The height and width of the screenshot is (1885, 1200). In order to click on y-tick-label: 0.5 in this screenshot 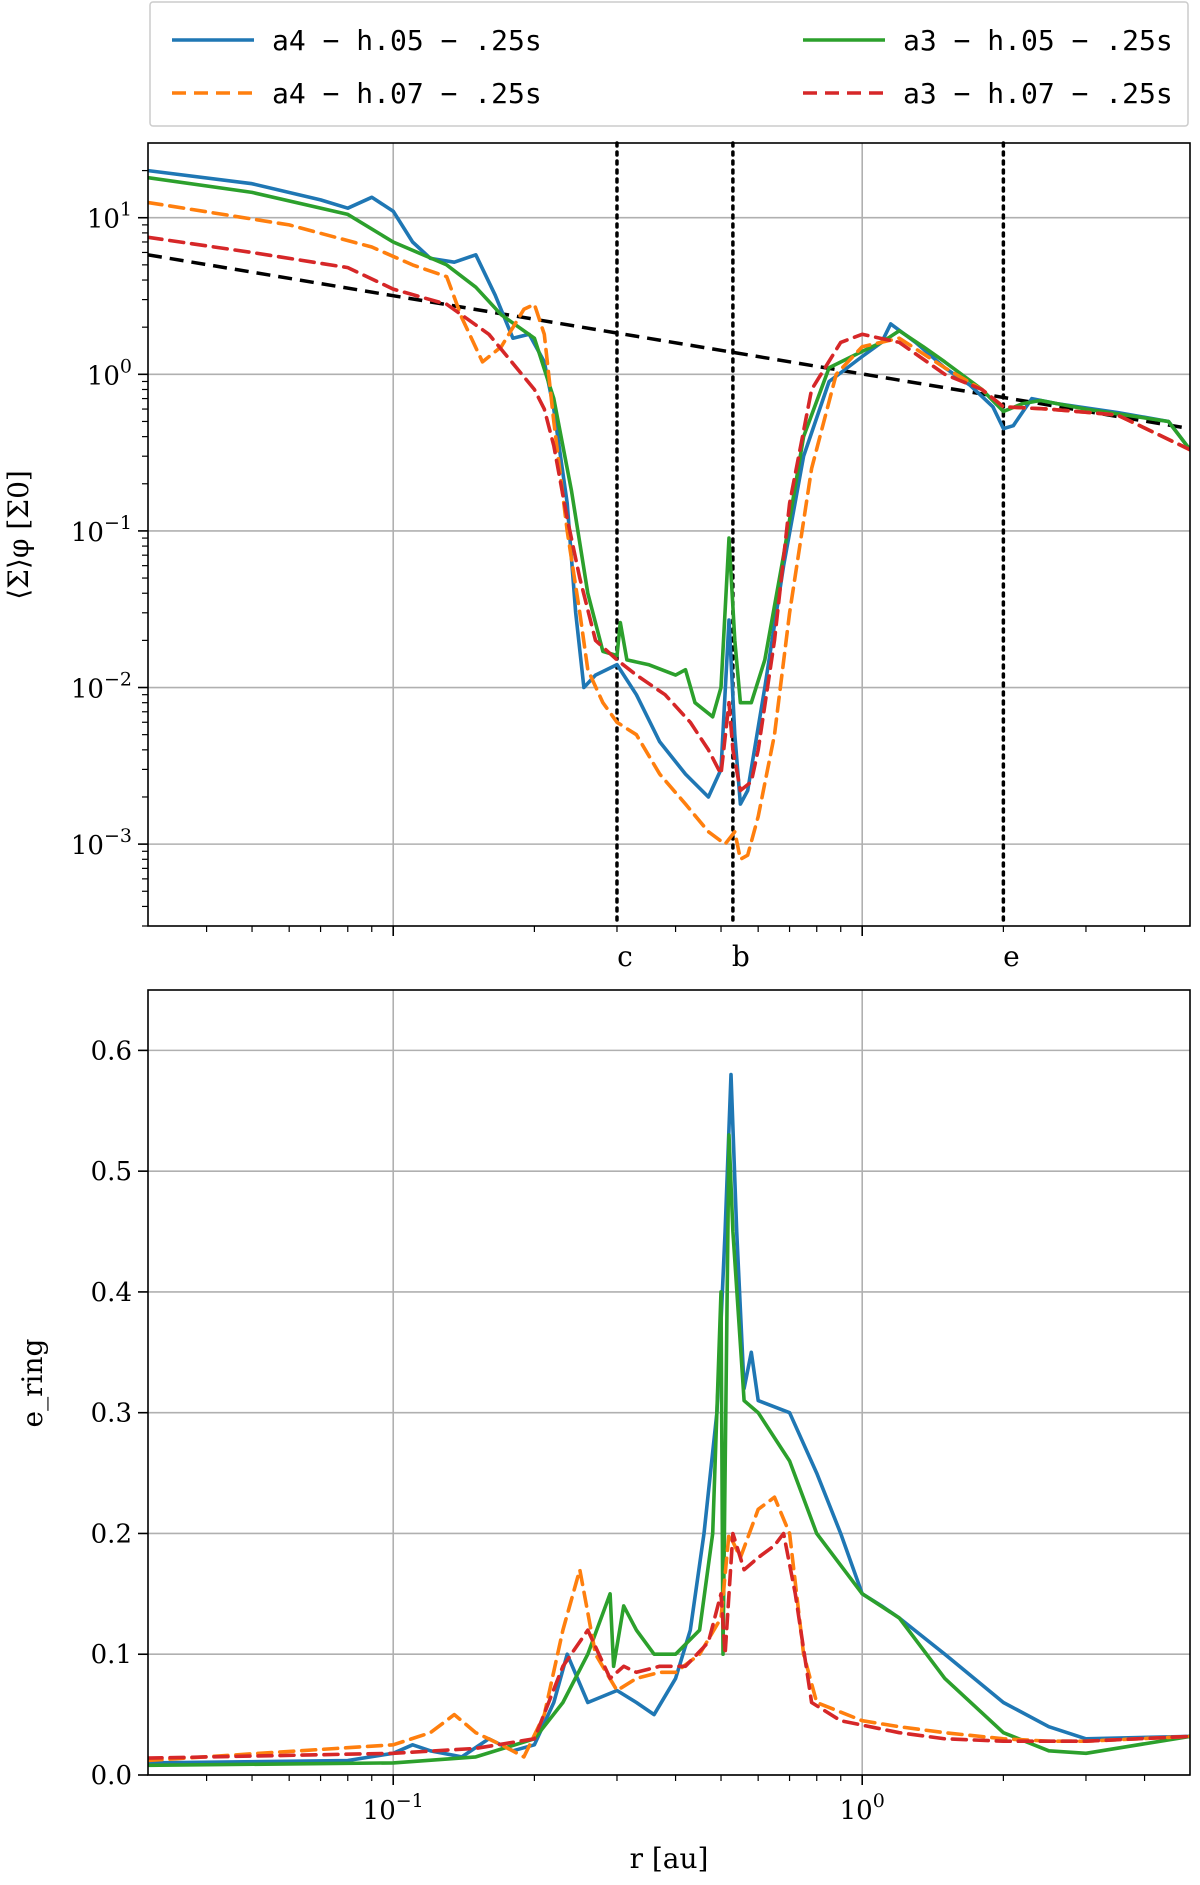, I will do `click(111, 1172)`.